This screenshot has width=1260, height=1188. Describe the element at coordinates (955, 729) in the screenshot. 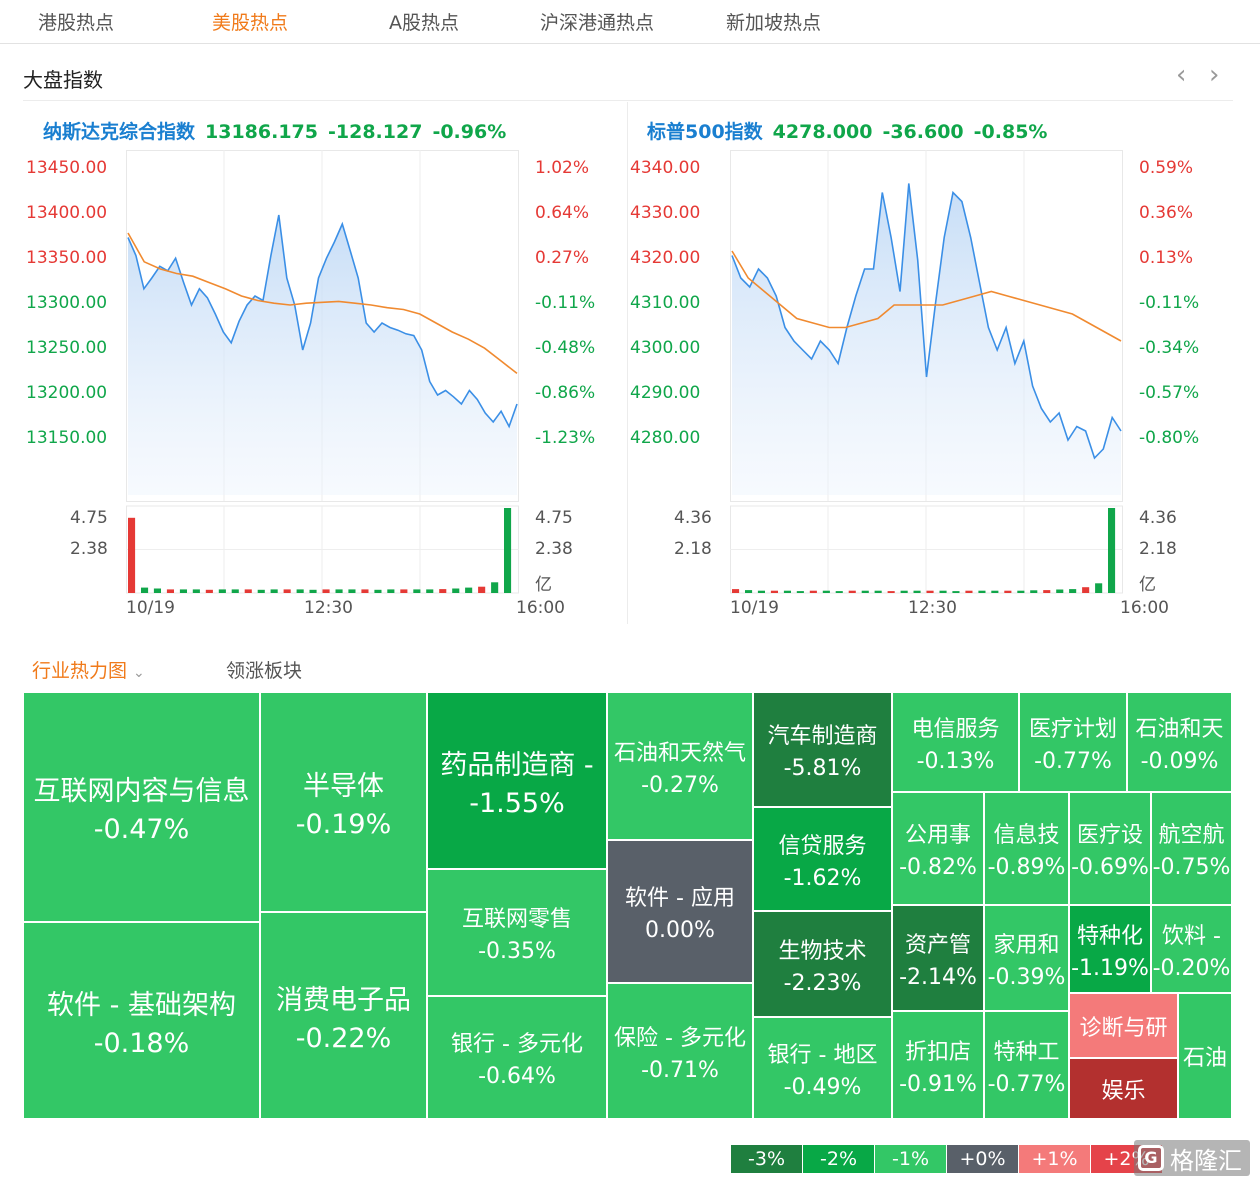

I see `heatmap-cell-name: 电信服务` at that location.